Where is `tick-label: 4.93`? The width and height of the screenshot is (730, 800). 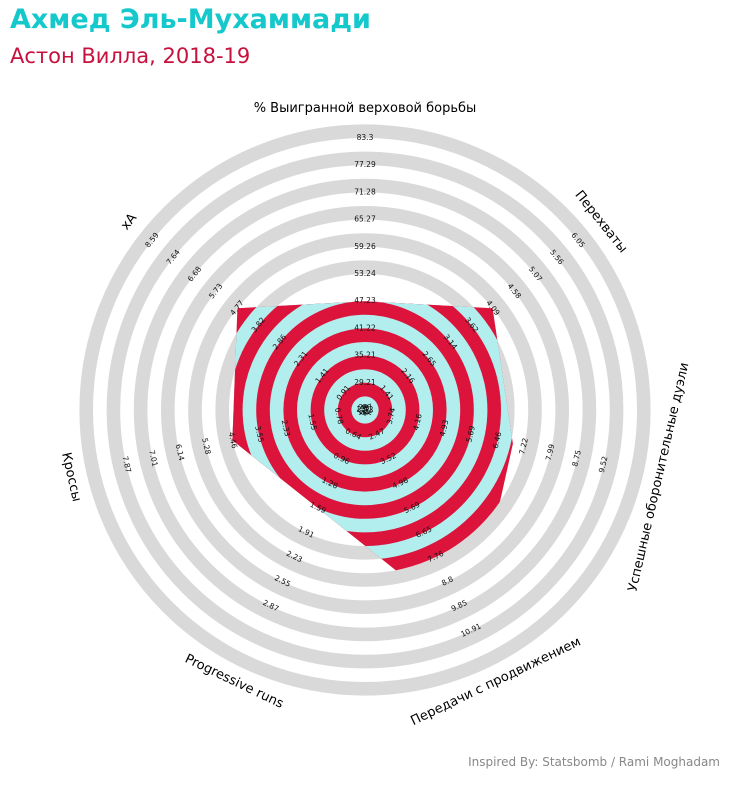
tick-label: 4.93 is located at coordinates (444, 428).